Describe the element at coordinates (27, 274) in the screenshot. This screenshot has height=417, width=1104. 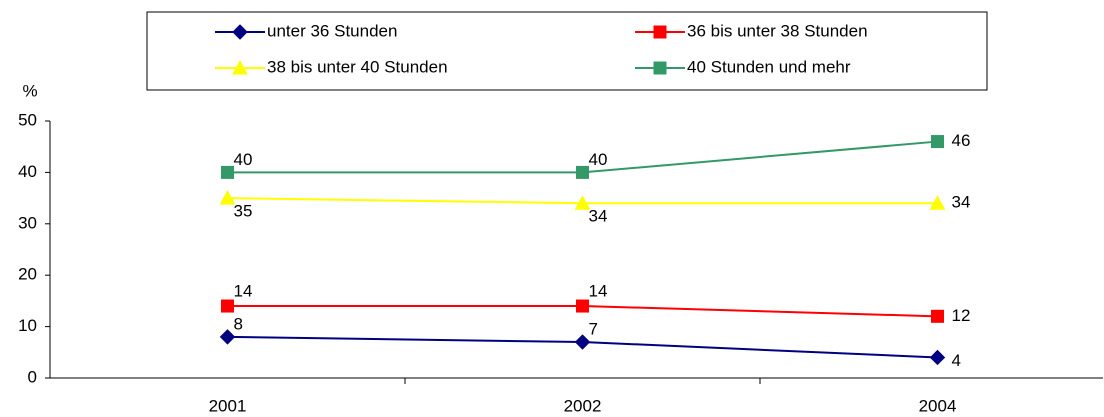
I see `y-tick-label: 20` at that location.